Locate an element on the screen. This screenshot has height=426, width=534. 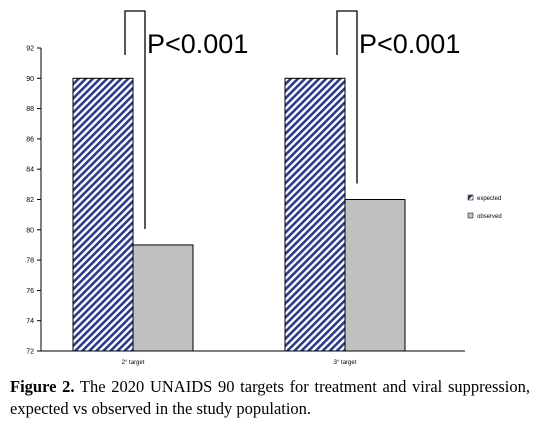
y-tick-label: 92 is located at coordinates (30, 49).